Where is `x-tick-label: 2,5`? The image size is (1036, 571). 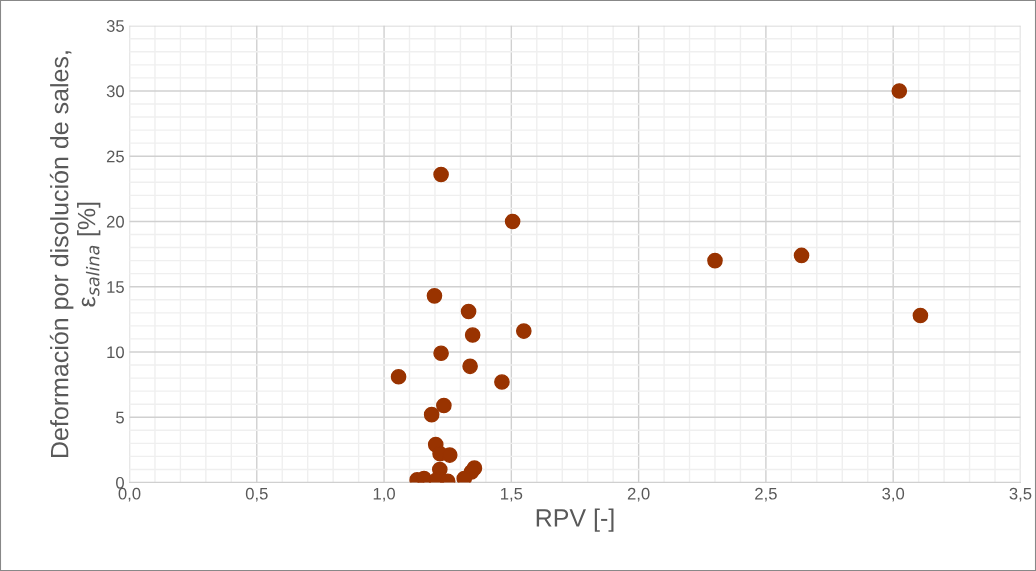 x-tick-label: 2,5 is located at coordinates (766, 494).